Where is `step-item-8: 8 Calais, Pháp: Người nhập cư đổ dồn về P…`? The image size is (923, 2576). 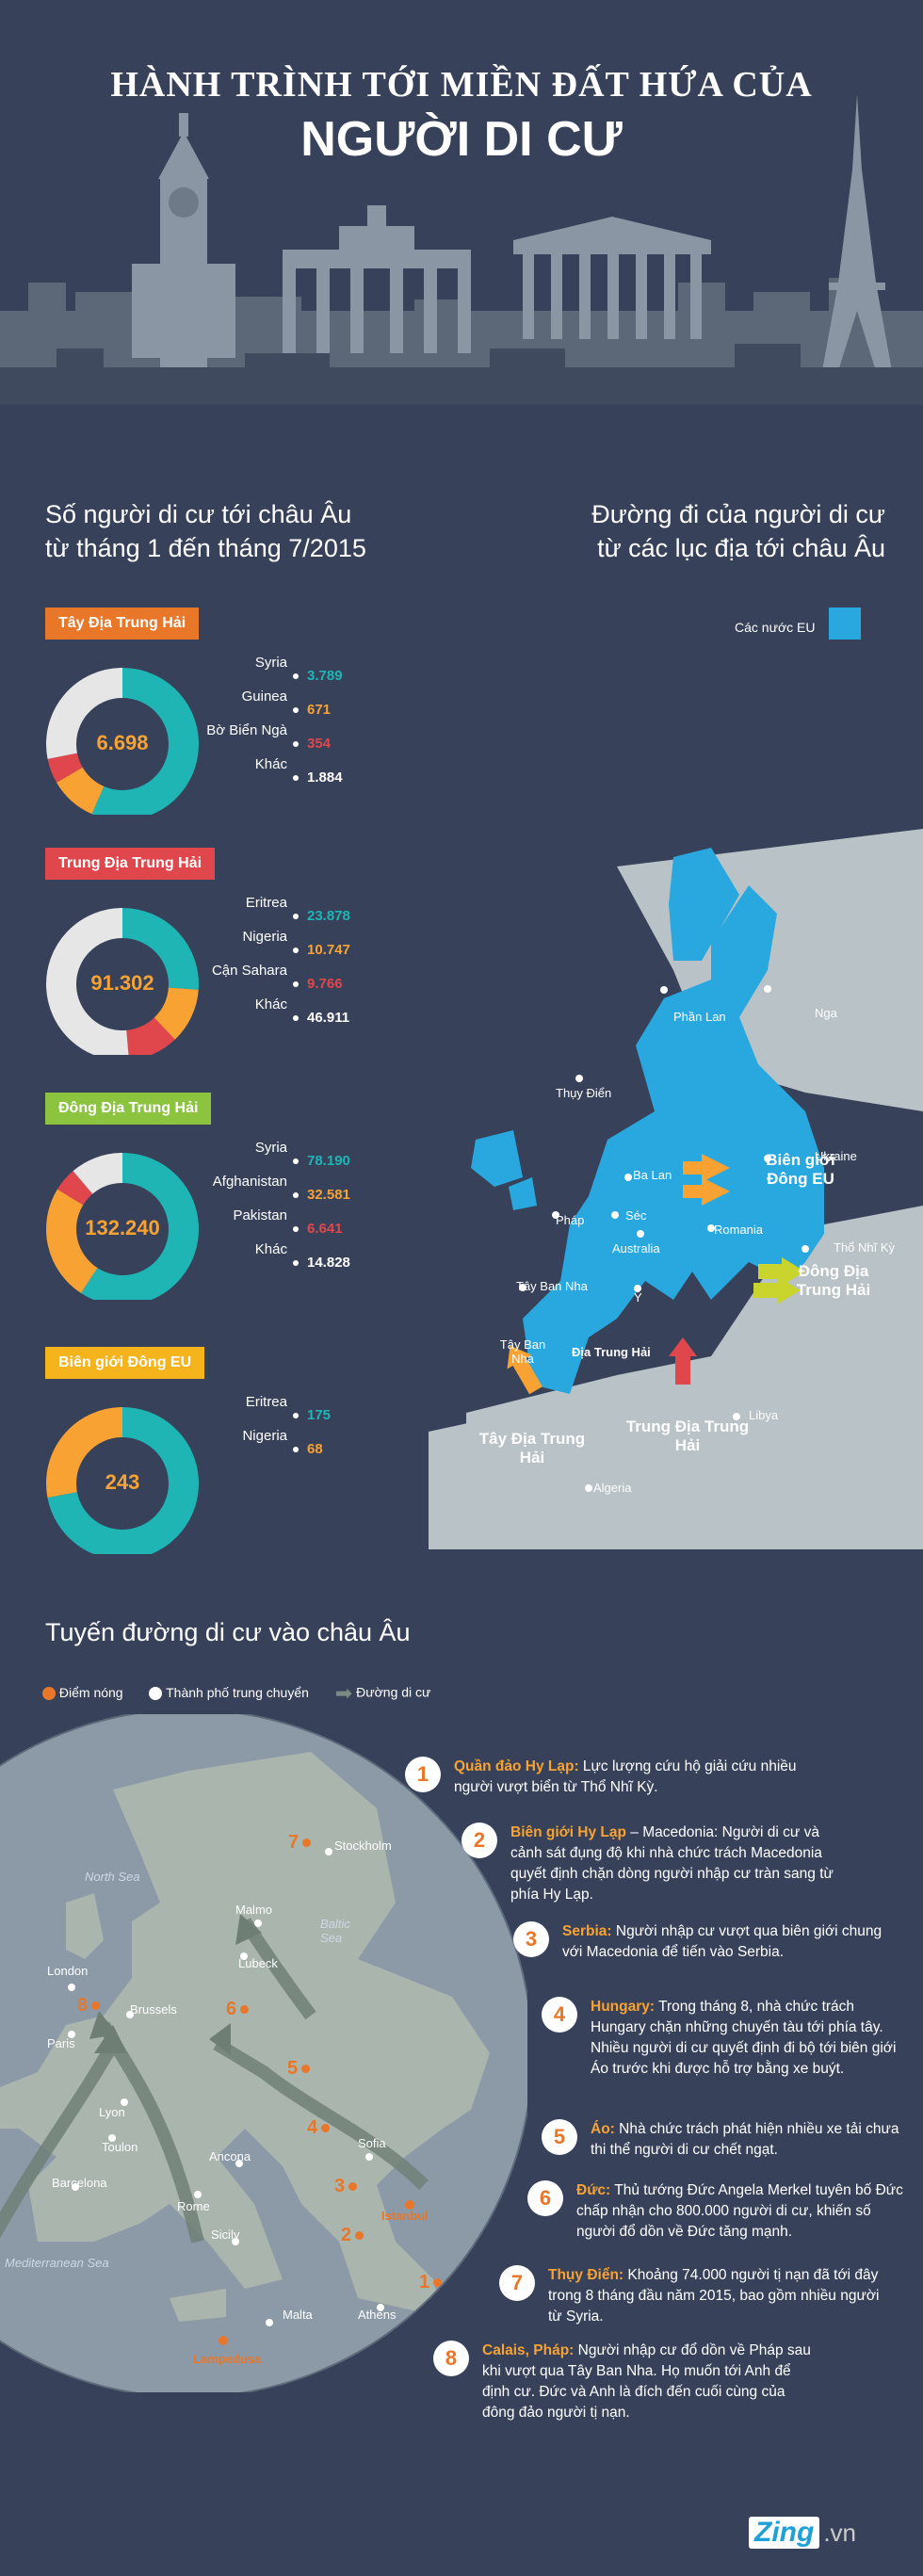
step-item-8: 8 Calais, Pháp: Người nhập cư đổ dồn về P… is located at coordinates (668, 2382).